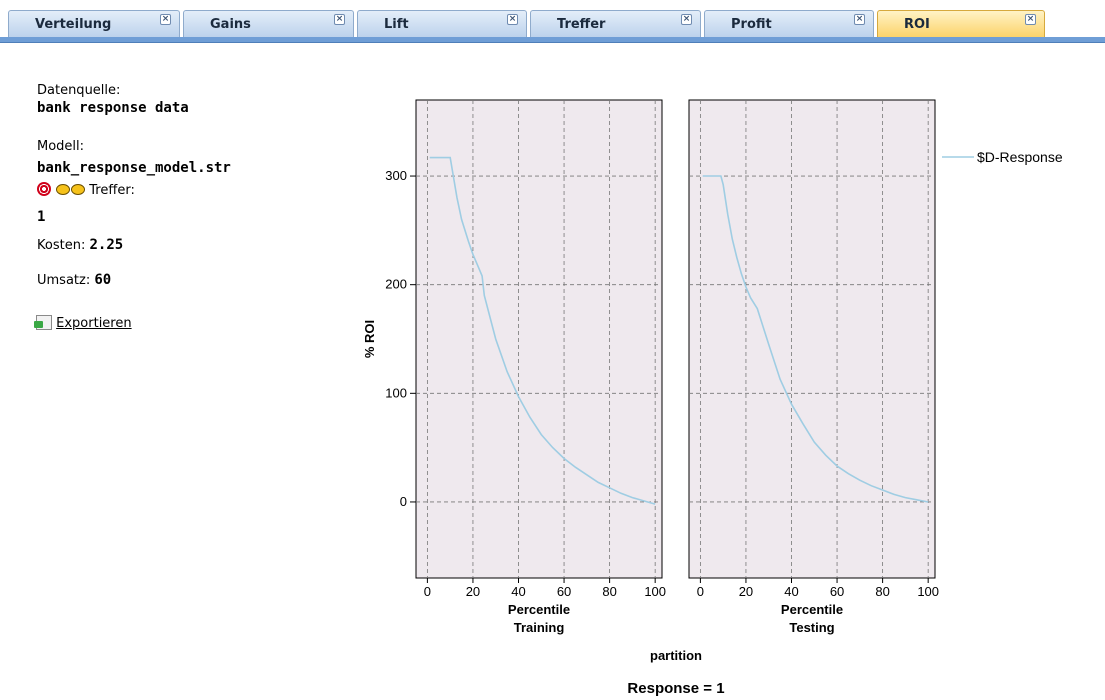  Describe the element at coordinates (789, 23) in the screenshot. I see `tab-profit: Profit ×` at that location.